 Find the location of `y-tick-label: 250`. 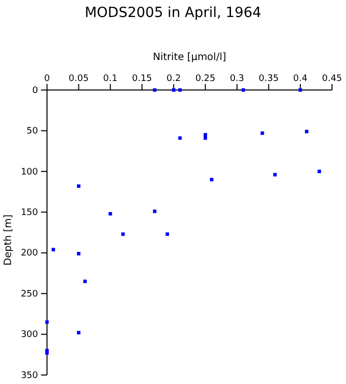

y-tick-label: 250 is located at coordinates (29, 294).